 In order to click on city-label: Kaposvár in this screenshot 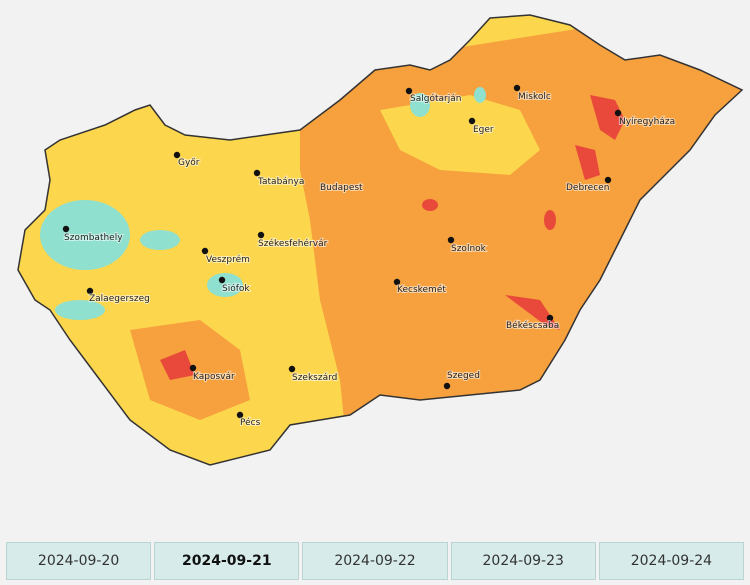, I will do `click(214, 377)`.